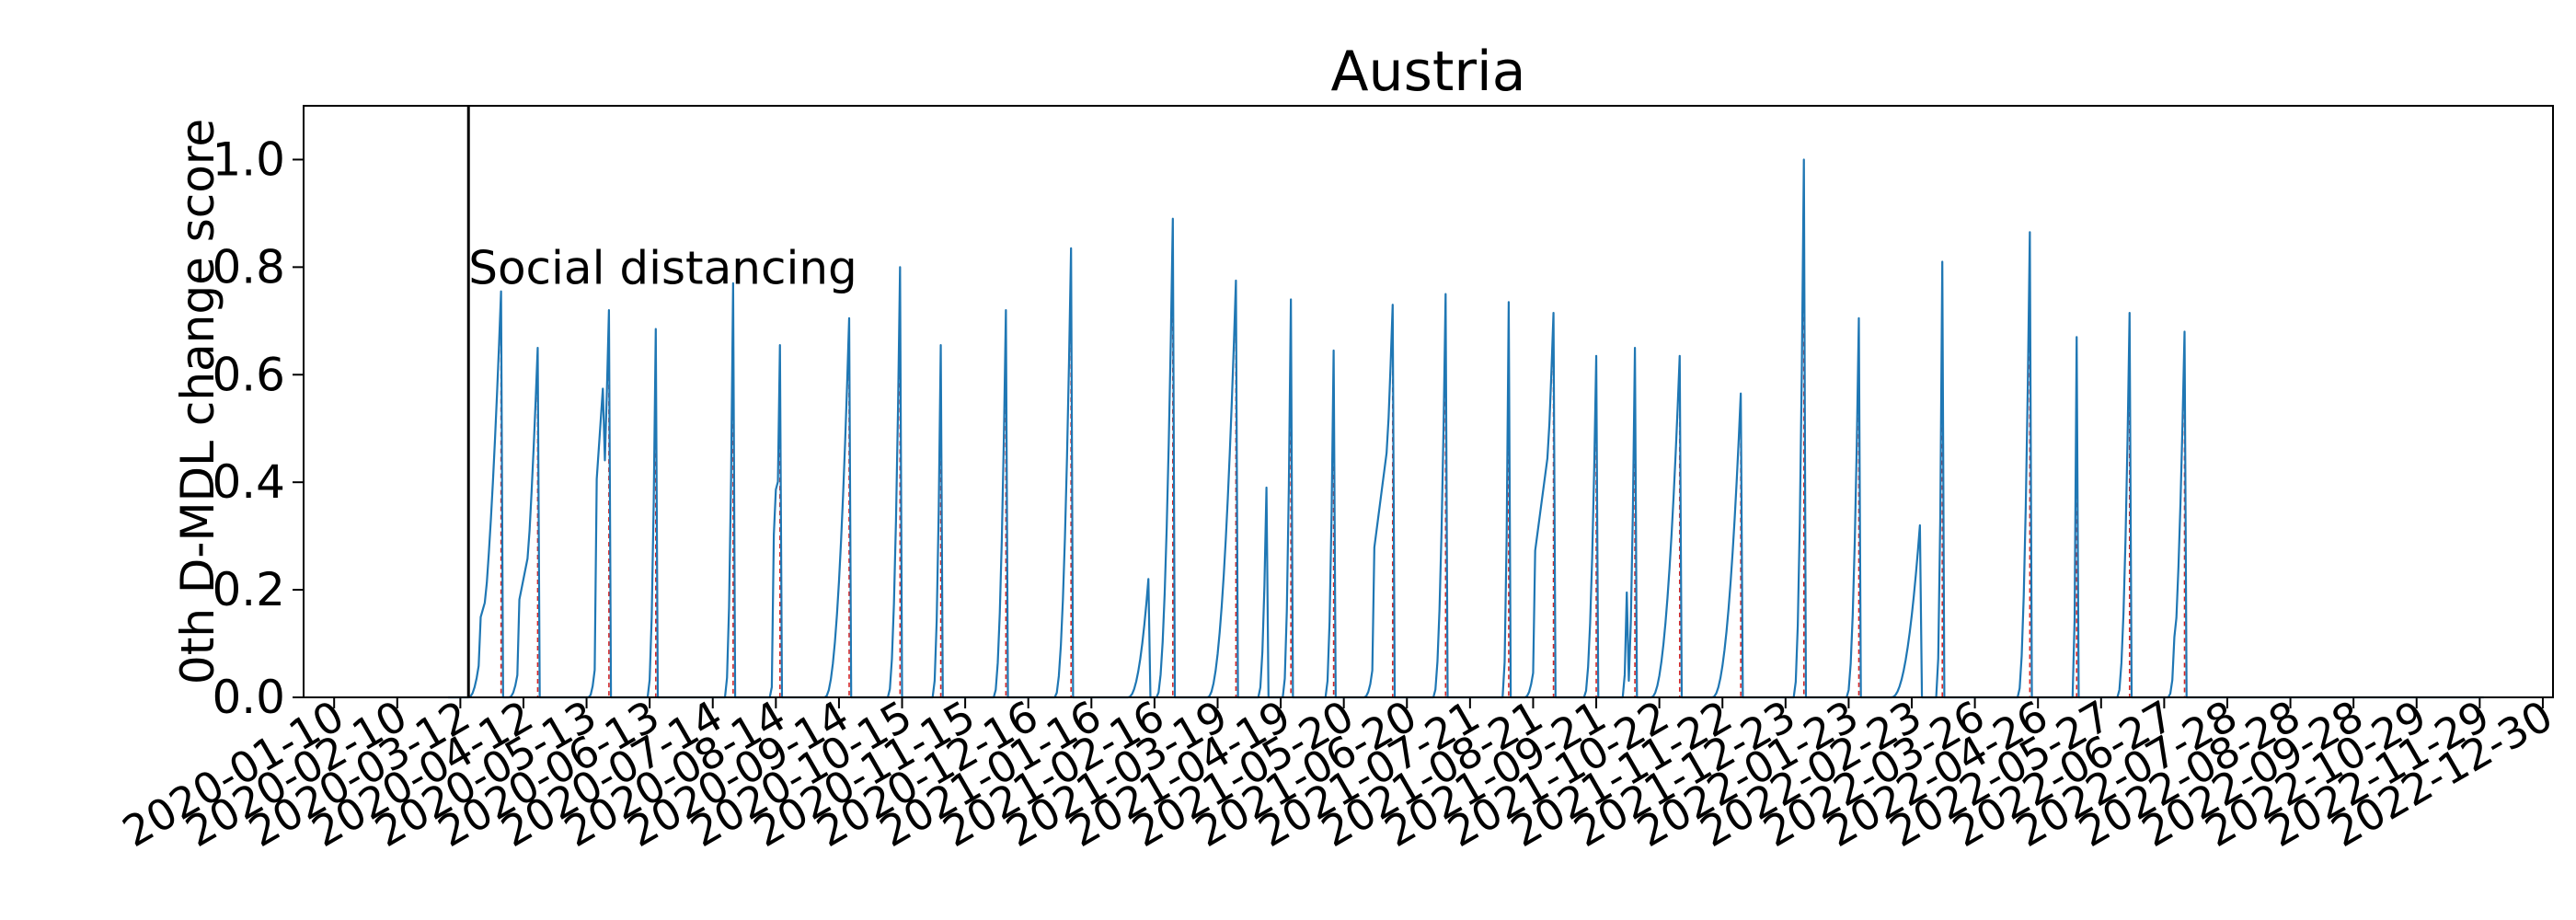 This screenshot has height=920, width=2576. I want to click on y-tick-label: 0.8, so click(248, 266).